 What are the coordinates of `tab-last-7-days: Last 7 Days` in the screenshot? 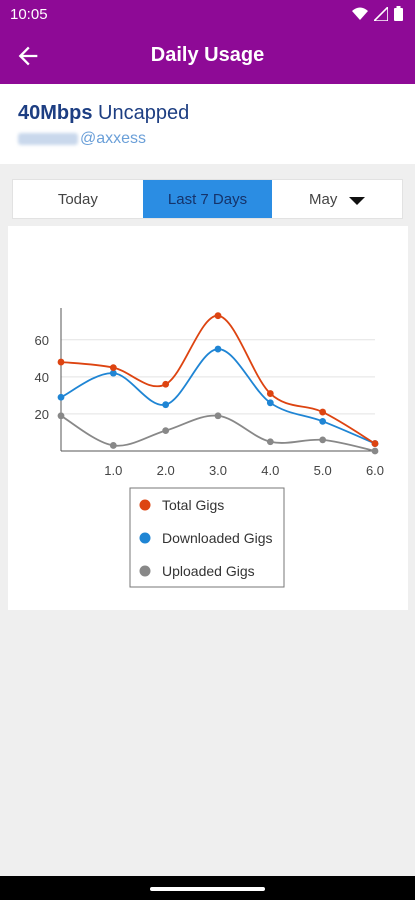 It's located at (207, 199).